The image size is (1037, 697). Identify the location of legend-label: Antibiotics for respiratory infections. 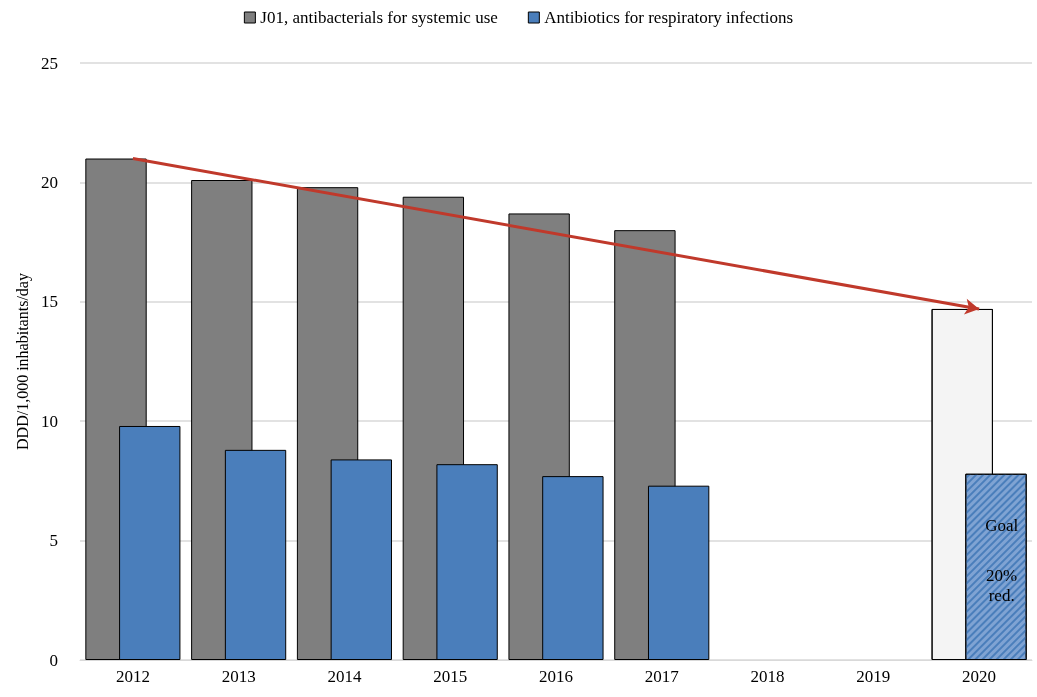
(669, 17).